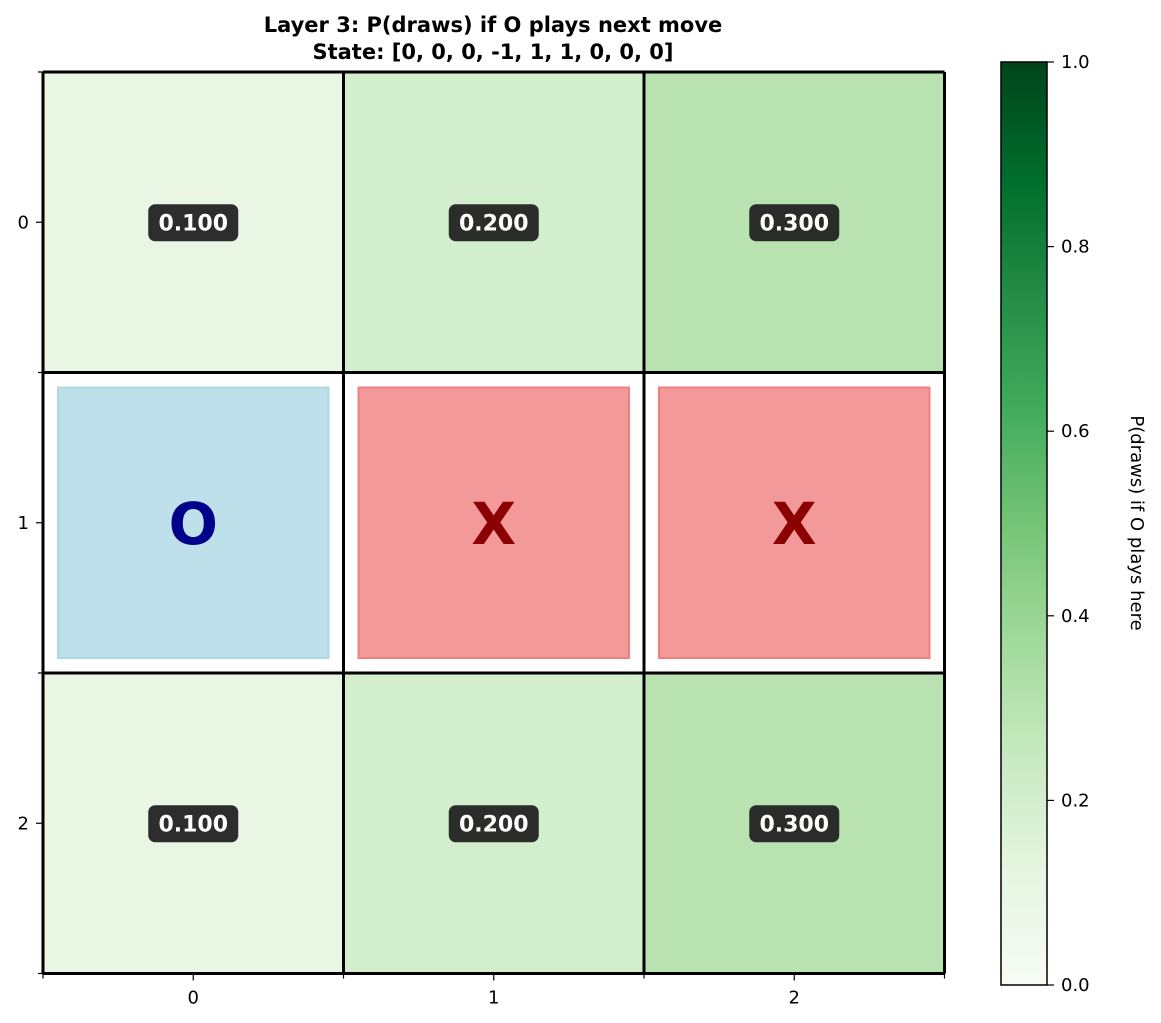 This screenshot has width=1161, height=1023. Describe the element at coordinates (492, 52) in the screenshot. I see `chart-subtitle: State: [0, 0, 0, -1, 1, 1, 0, 0, 0]` at that location.